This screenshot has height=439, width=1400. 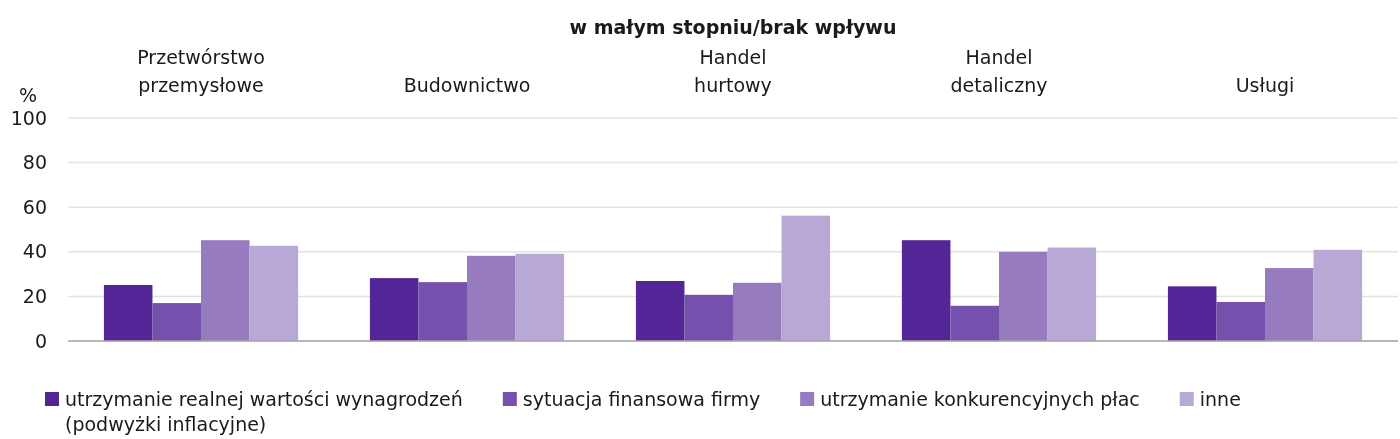 I want to click on y-tick-label: 0, so click(x=40, y=340).